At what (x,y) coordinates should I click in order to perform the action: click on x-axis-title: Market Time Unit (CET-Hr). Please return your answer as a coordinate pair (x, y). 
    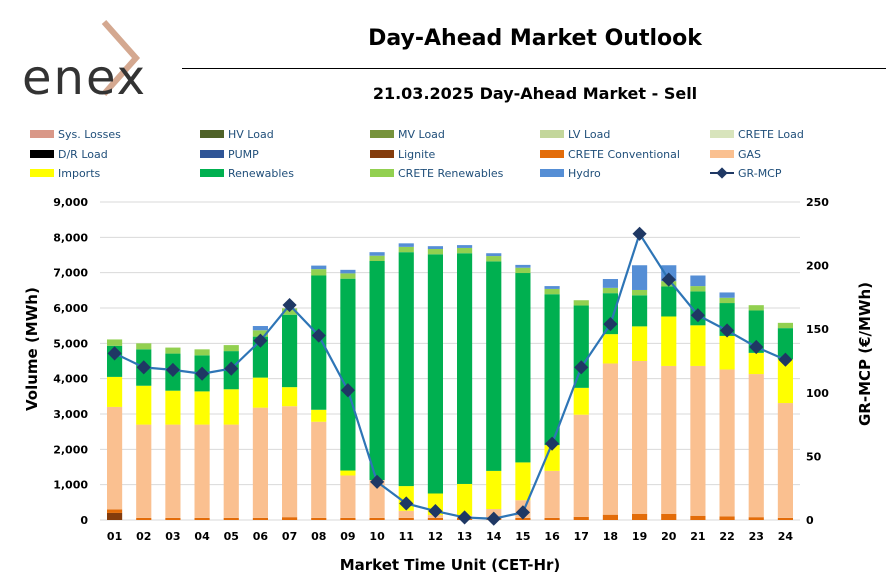
    Looking at the image, I should click on (450, 565).